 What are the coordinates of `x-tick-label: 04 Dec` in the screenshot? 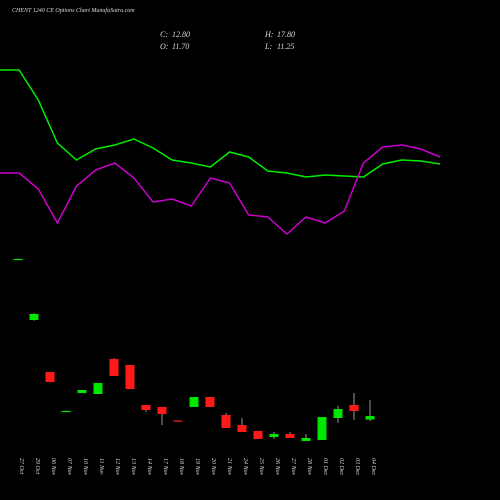 It's located at (373, 466).